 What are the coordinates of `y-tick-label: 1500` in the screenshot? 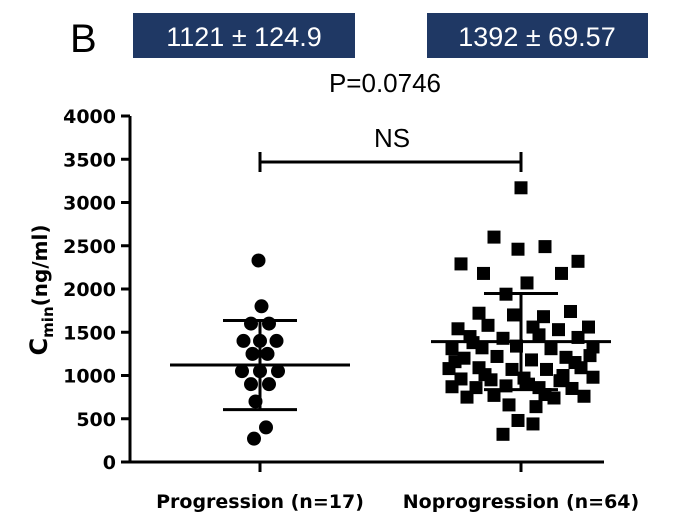 It's located at (89, 333).